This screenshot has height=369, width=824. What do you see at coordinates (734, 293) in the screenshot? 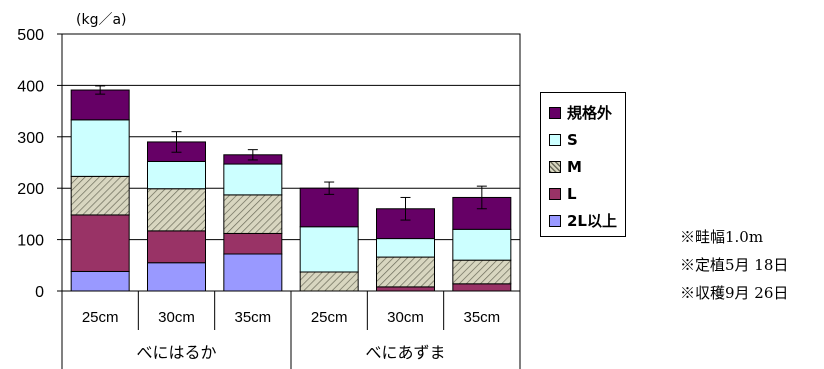
I see `note-harvest-date: ※収穫9月 26日` at bounding box center [734, 293].